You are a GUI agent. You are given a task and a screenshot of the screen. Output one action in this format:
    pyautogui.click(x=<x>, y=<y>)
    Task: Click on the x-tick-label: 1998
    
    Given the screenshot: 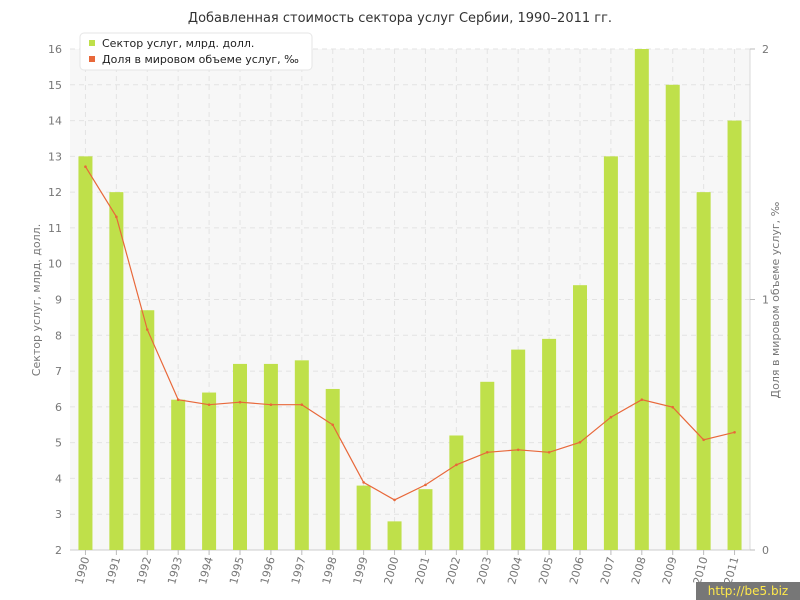 What is the action you would take?
    pyautogui.click(x=330, y=570)
    